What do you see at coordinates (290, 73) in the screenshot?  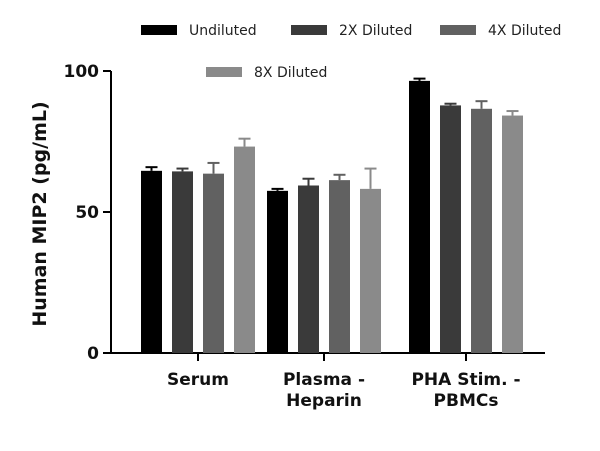 I see `legend-label: 8X Diluted` at bounding box center [290, 73].